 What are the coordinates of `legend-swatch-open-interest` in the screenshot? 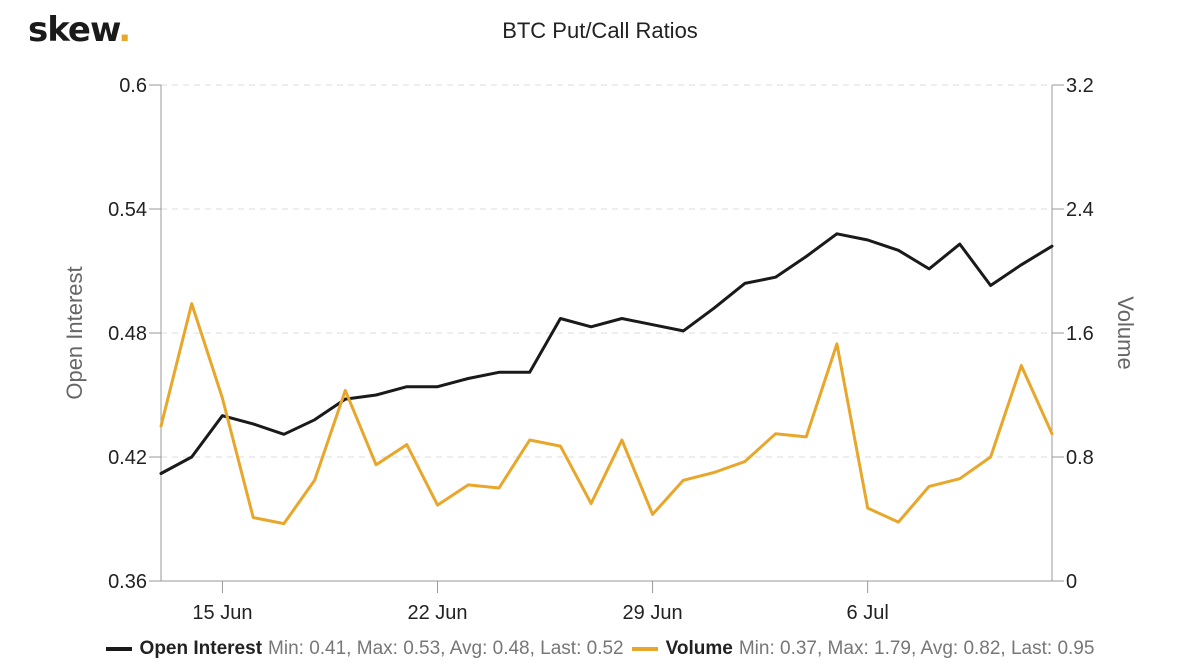 It's located at (118, 649).